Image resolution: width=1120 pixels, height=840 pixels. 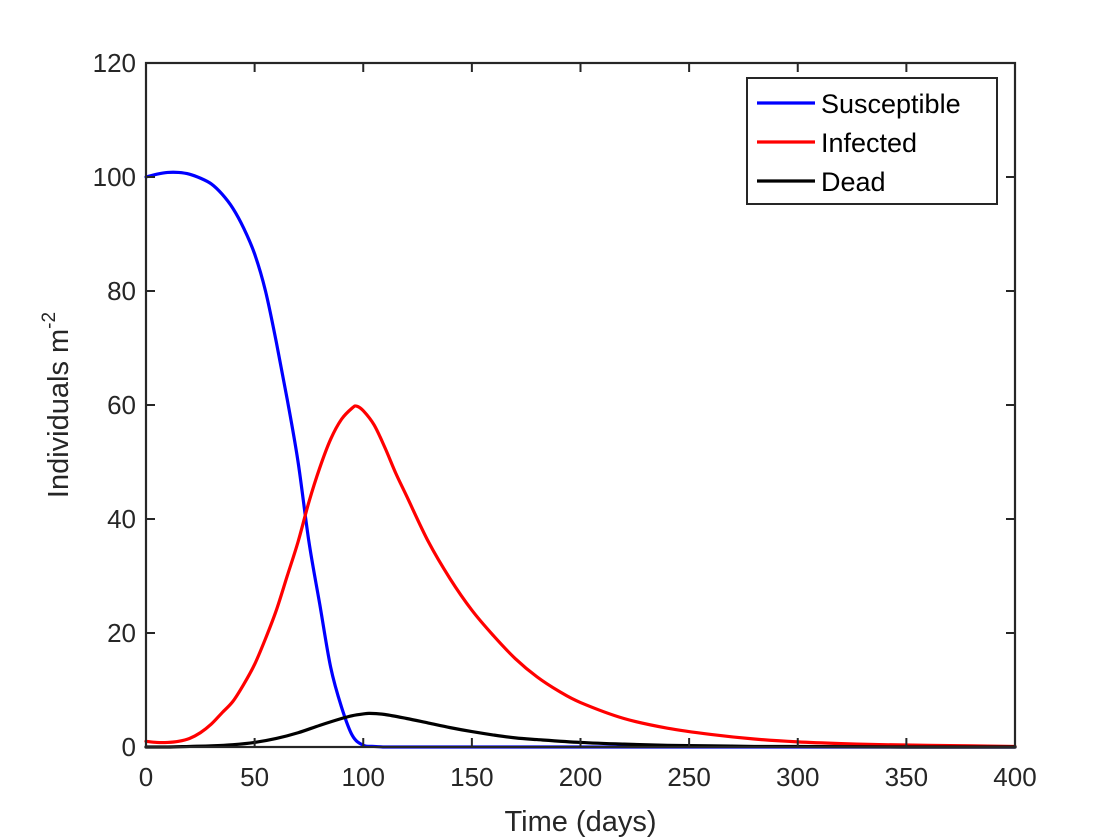 What do you see at coordinates (580, 777) in the screenshot?
I see `x-tick-label: 200` at bounding box center [580, 777].